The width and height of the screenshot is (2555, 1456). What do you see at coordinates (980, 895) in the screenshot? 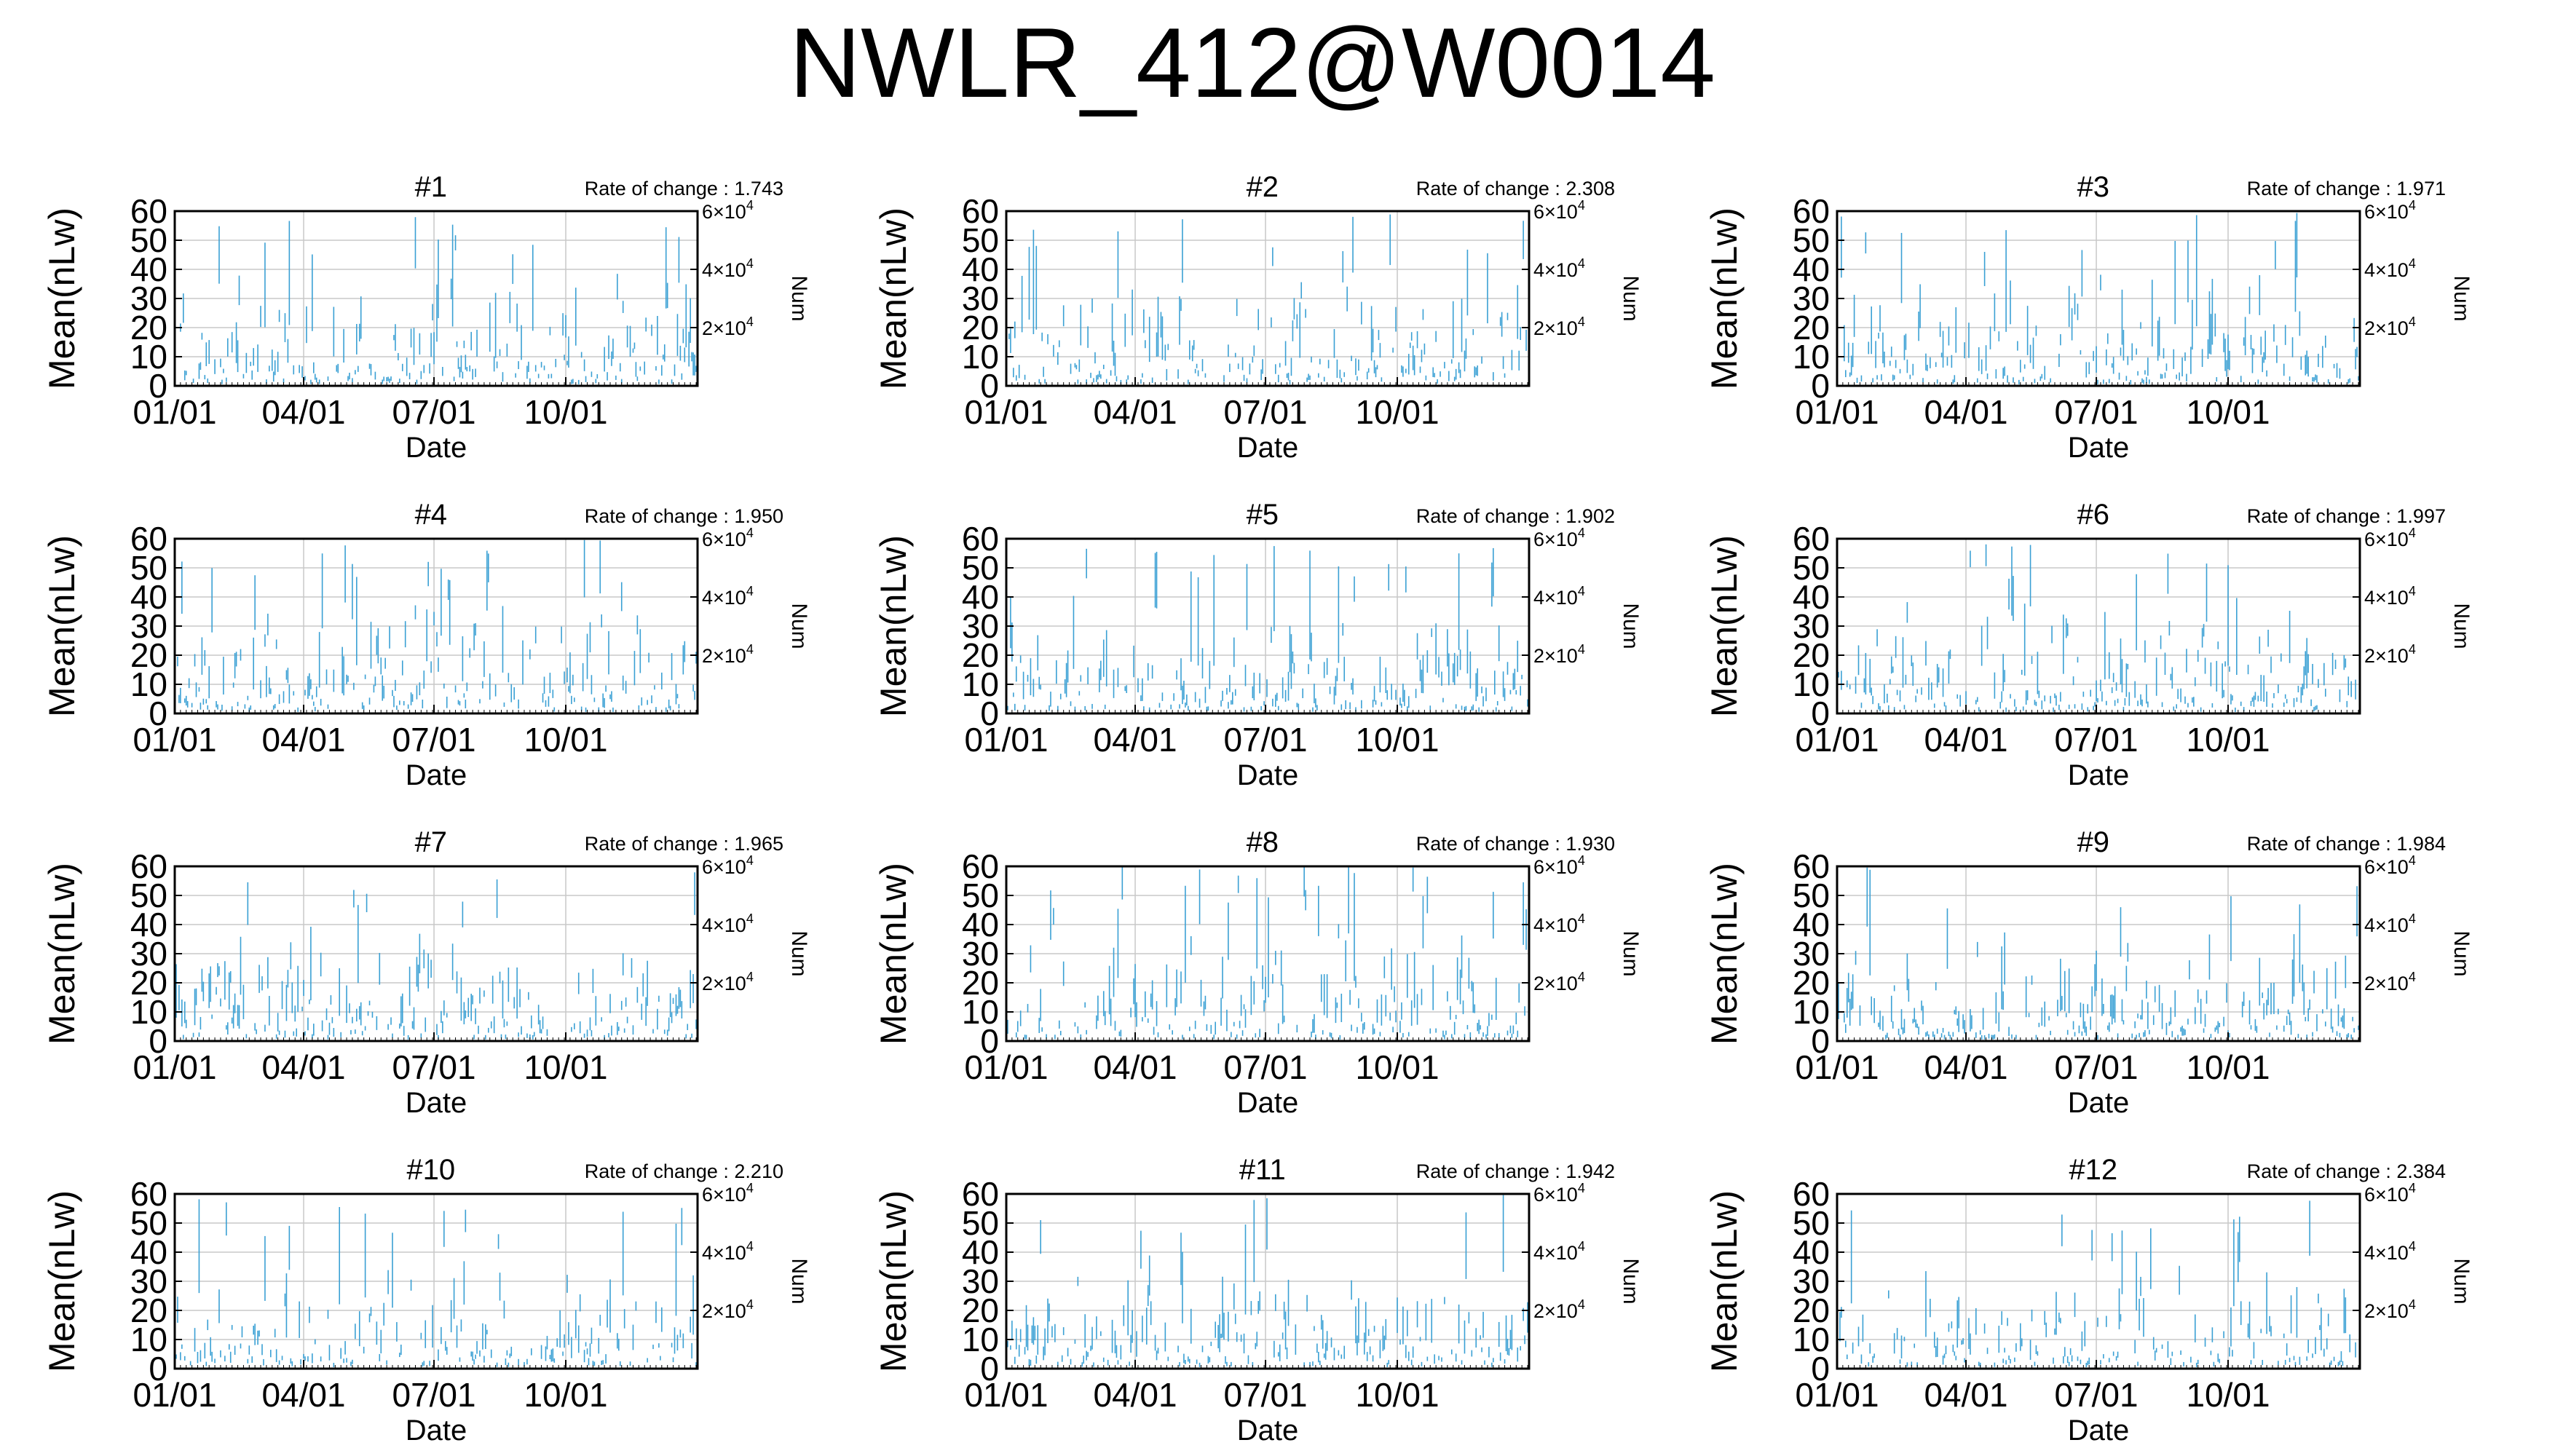
I see `tick-label-y: 50` at bounding box center [980, 895].